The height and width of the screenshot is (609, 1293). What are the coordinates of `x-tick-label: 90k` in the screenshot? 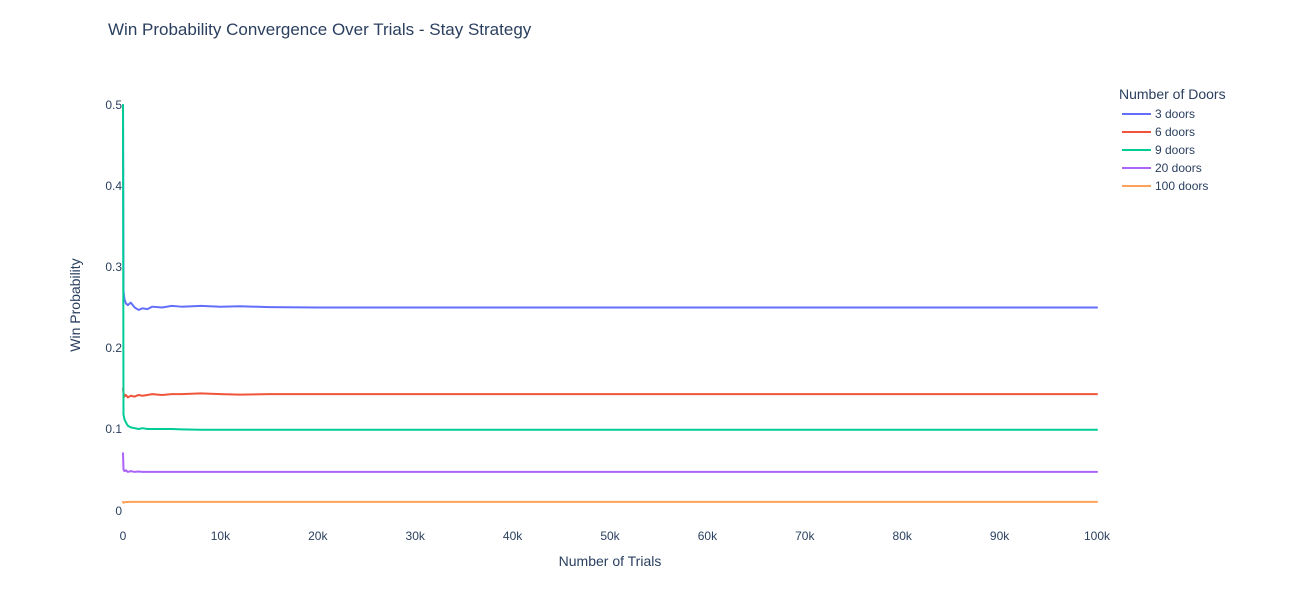 It's located at (1000, 536).